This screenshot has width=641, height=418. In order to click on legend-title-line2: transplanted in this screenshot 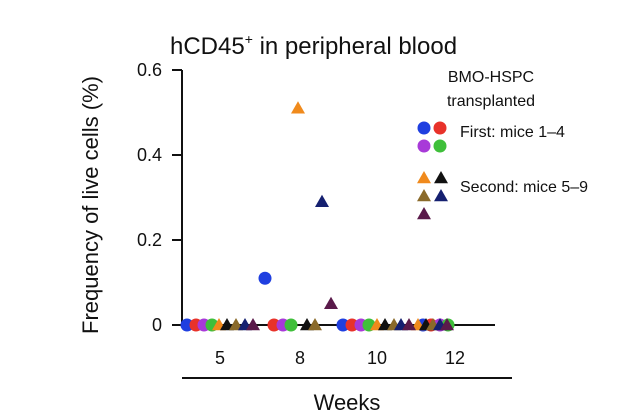, I will do `click(491, 101)`.